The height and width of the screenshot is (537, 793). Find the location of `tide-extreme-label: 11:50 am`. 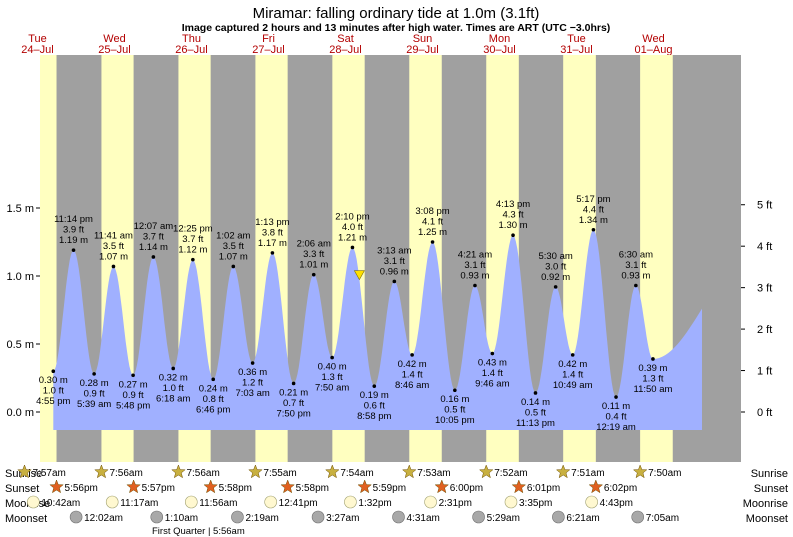

tide-extreme-label: 11:50 am is located at coordinates (653, 389).